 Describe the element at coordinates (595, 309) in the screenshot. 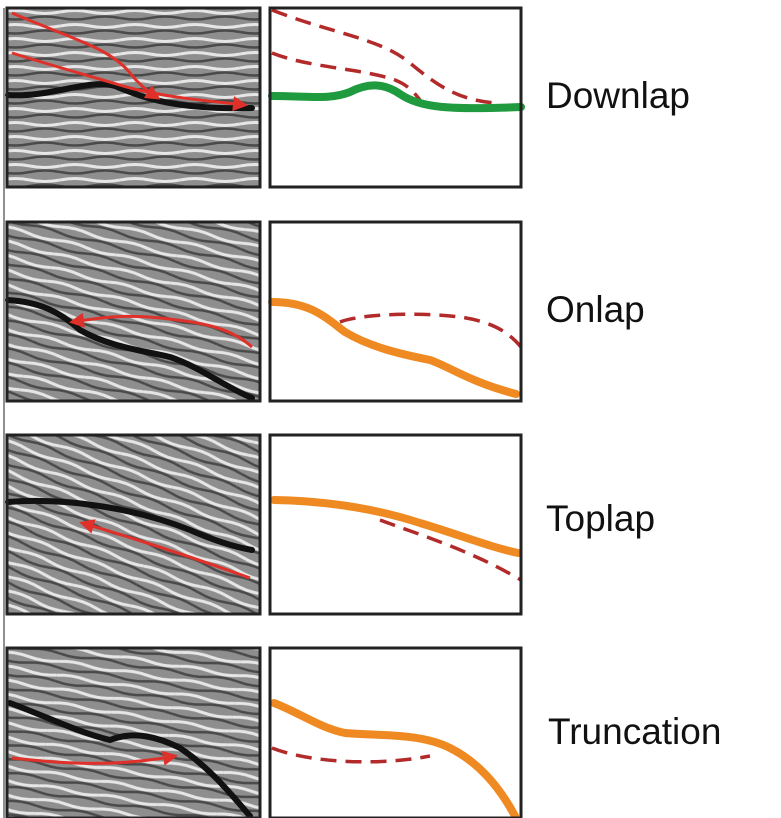

I see `row-label: Onlap` at that location.